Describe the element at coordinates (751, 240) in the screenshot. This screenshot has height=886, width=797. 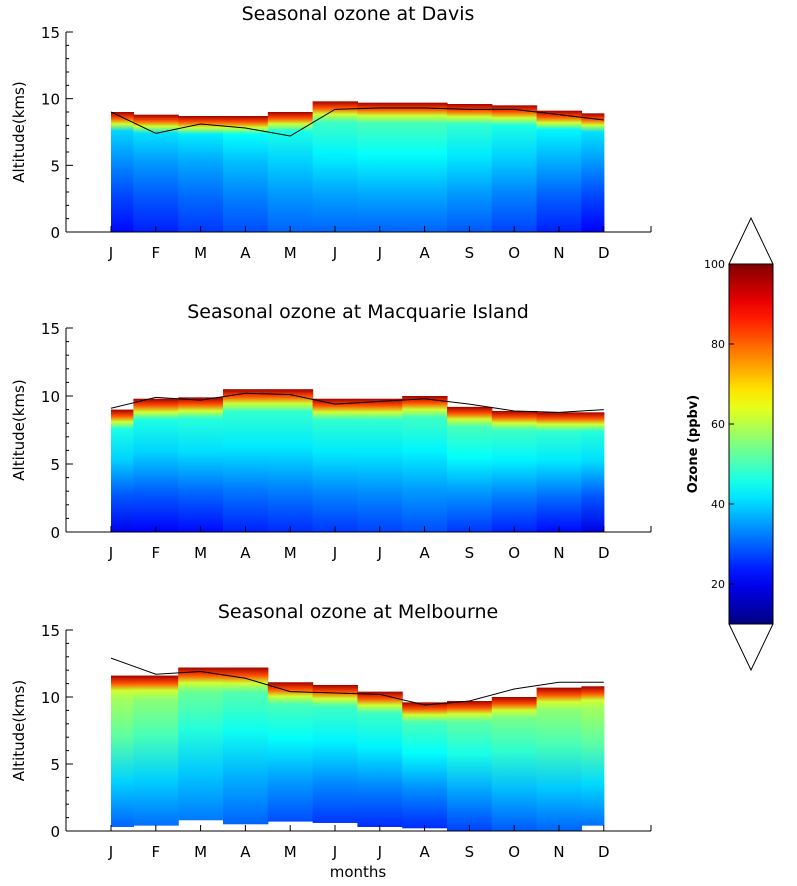
I see `colorbar-extend-max` at that location.